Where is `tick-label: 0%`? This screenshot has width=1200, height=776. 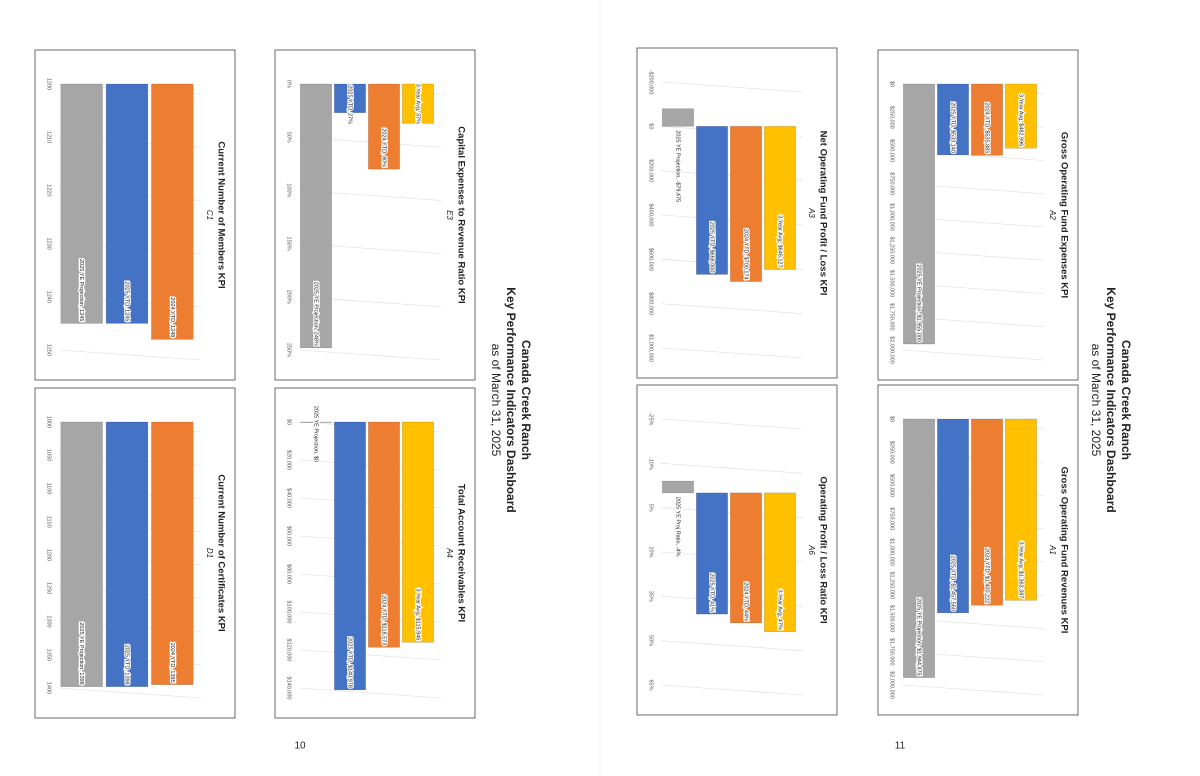
tick-label: 0% is located at coordinates (289, 84).